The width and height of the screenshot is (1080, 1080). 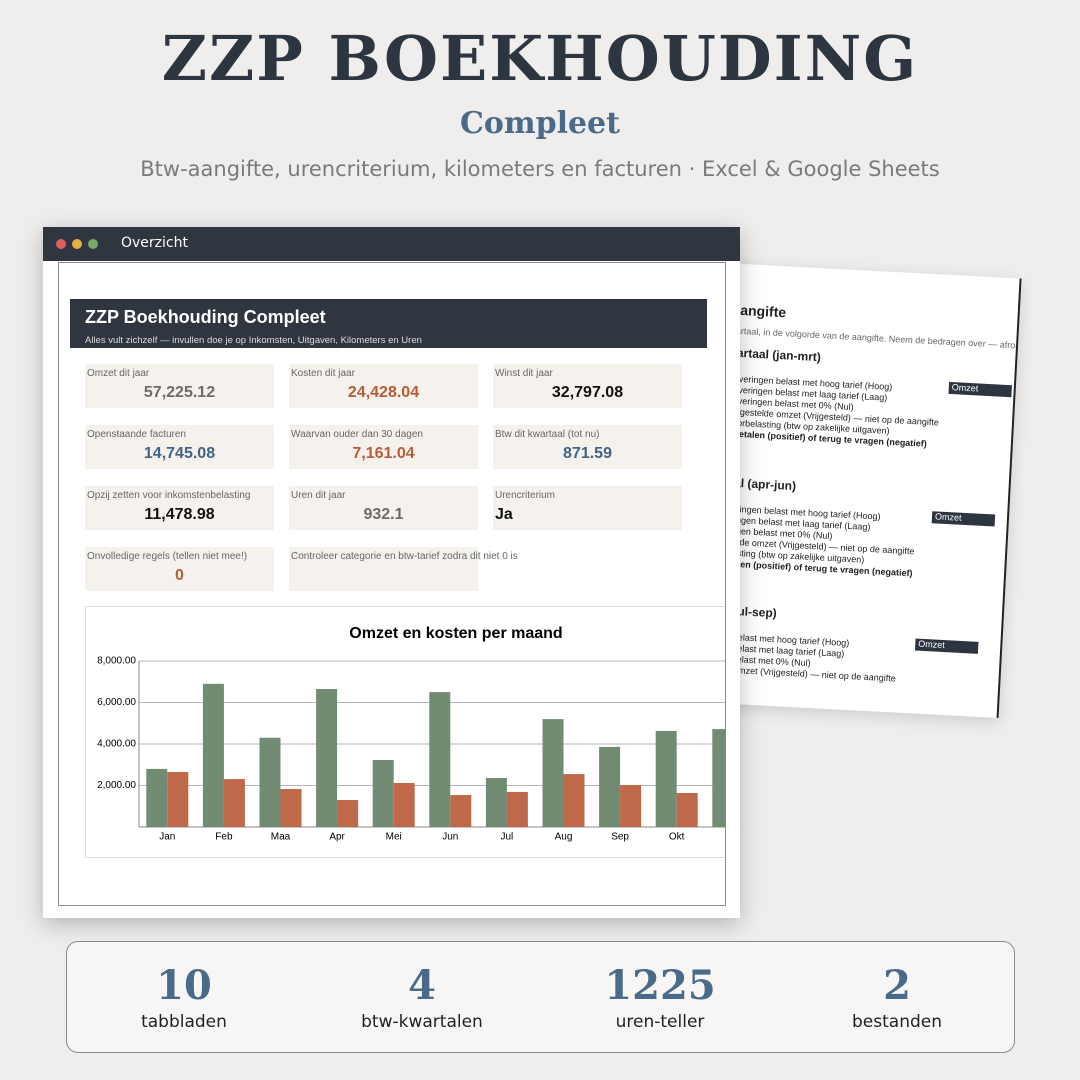 I want to click on x-tick-label: Okt, so click(x=677, y=837).